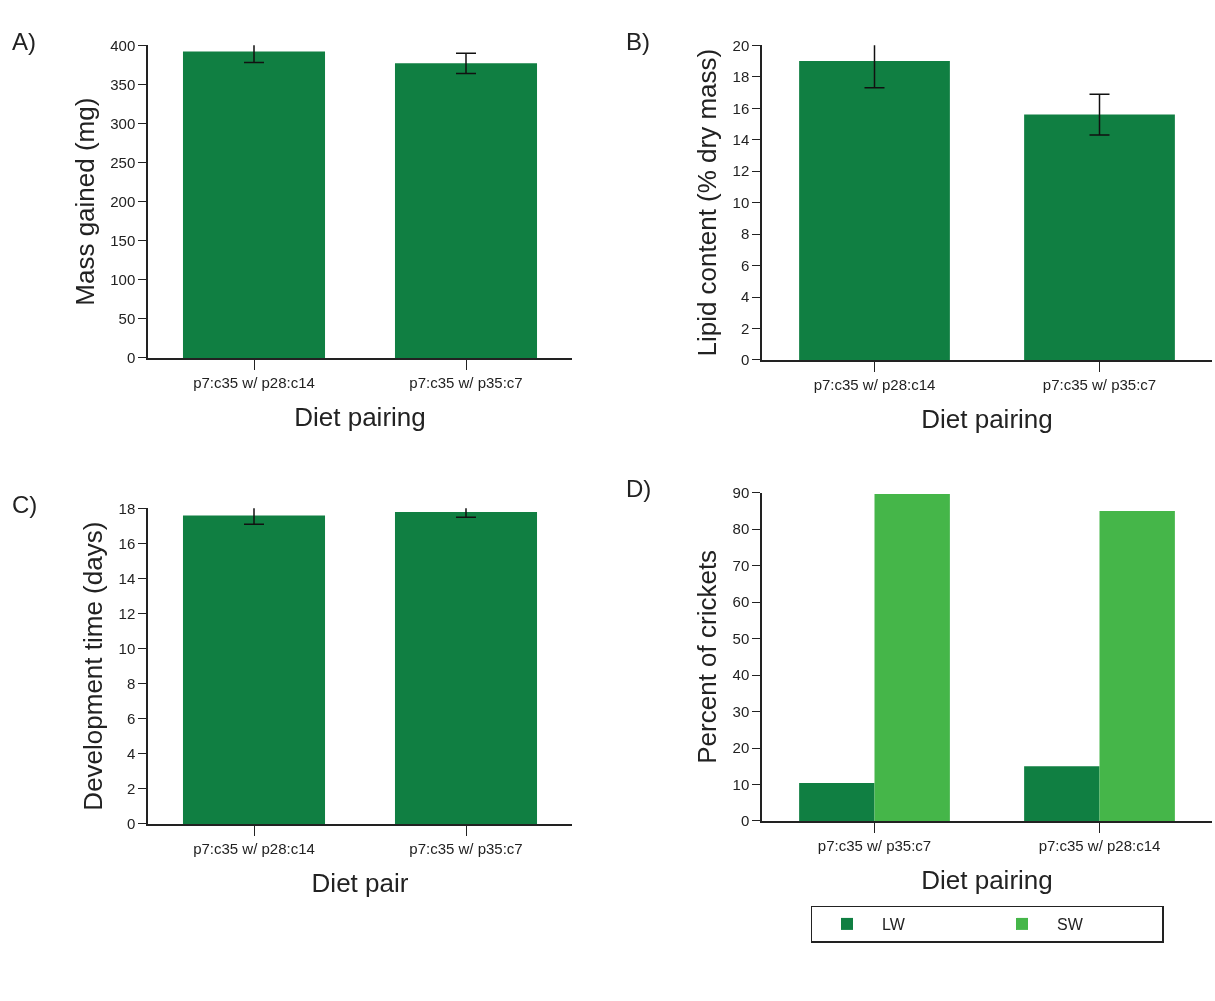 The height and width of the screenshot is (1001, 1215). What do you see at coordinates (741, 675) in the screenshot?
I see `y-tick-label: 40` at bounding box center [741, 675].